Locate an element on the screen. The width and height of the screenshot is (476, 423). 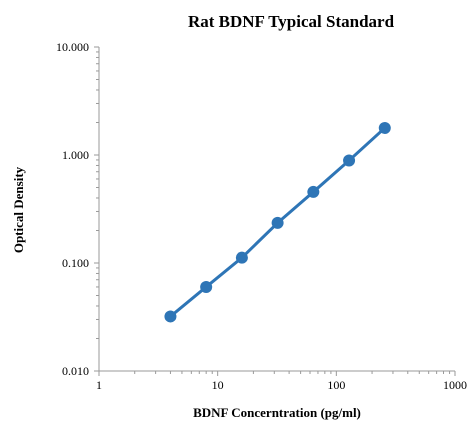
y-tick-label: 0.100 is located at coordinates (75, 263).